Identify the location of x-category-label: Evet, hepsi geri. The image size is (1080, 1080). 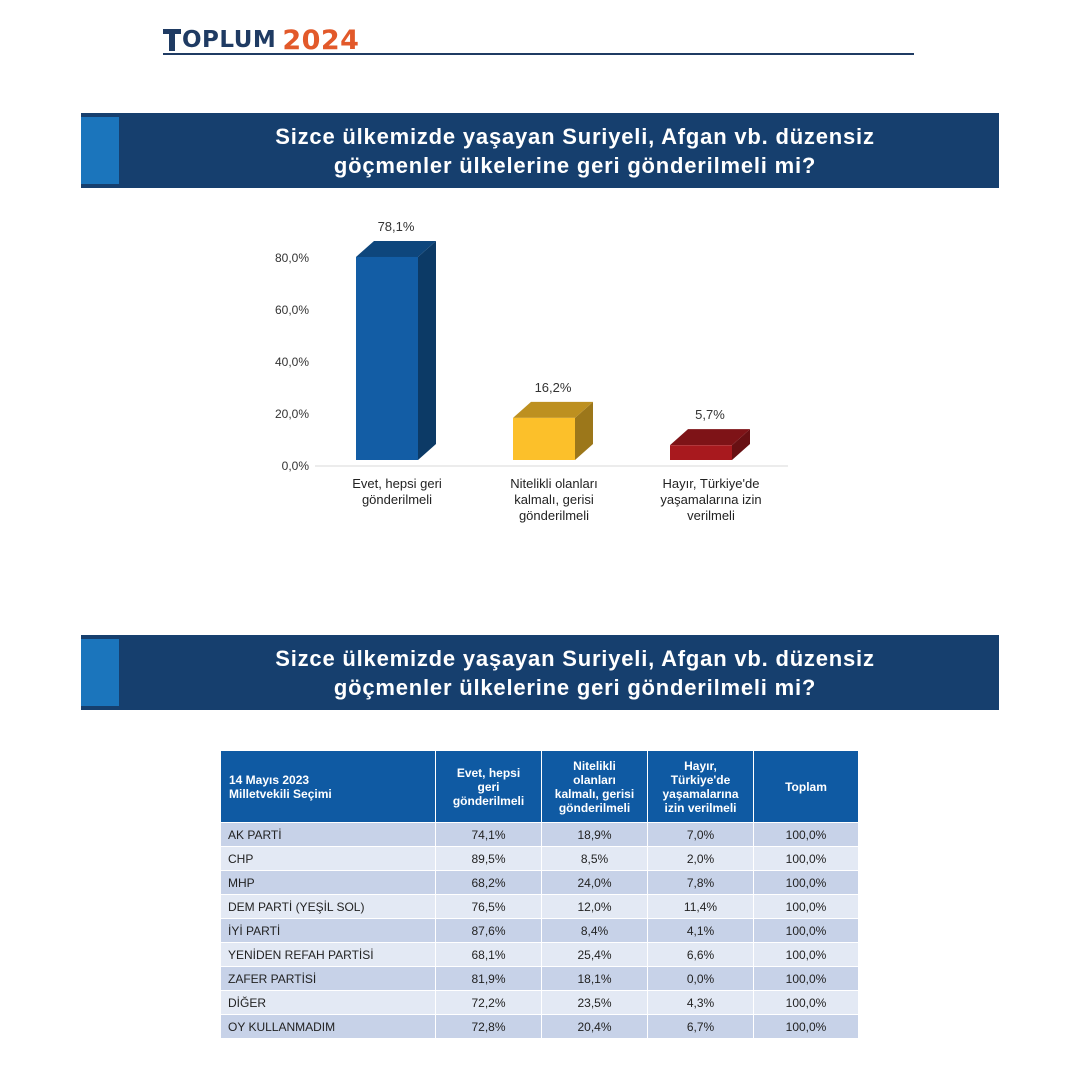
(397, 483).